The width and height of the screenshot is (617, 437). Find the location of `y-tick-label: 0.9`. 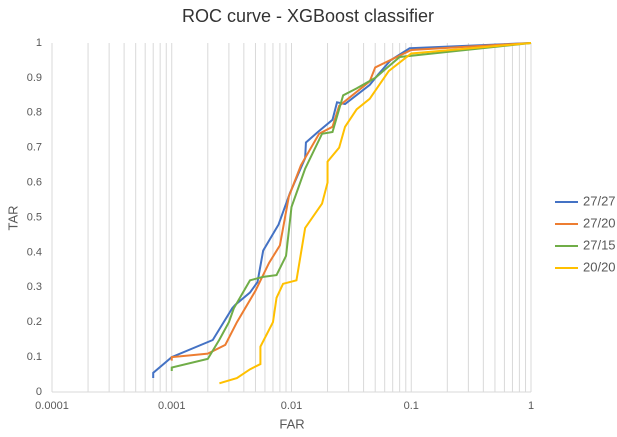

y-tick-label: 0.9 is located at coordinates (34, 78).